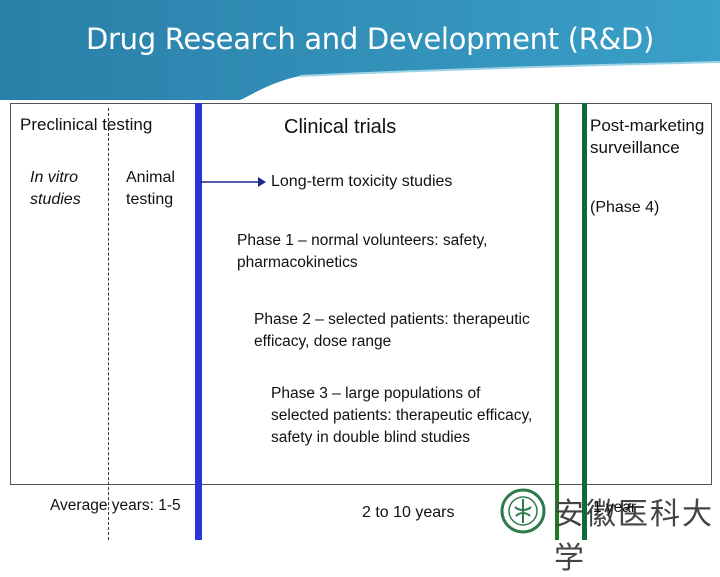 The height and width of the screenshot is (577, 720). I want to click on slide-title: Drug Research and Development (R&D), so click(370, 39).